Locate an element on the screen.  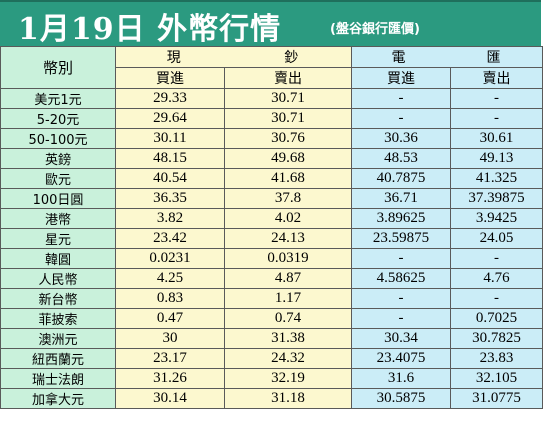
currency-name: 50-100元 is located at coordinates (58, 138).